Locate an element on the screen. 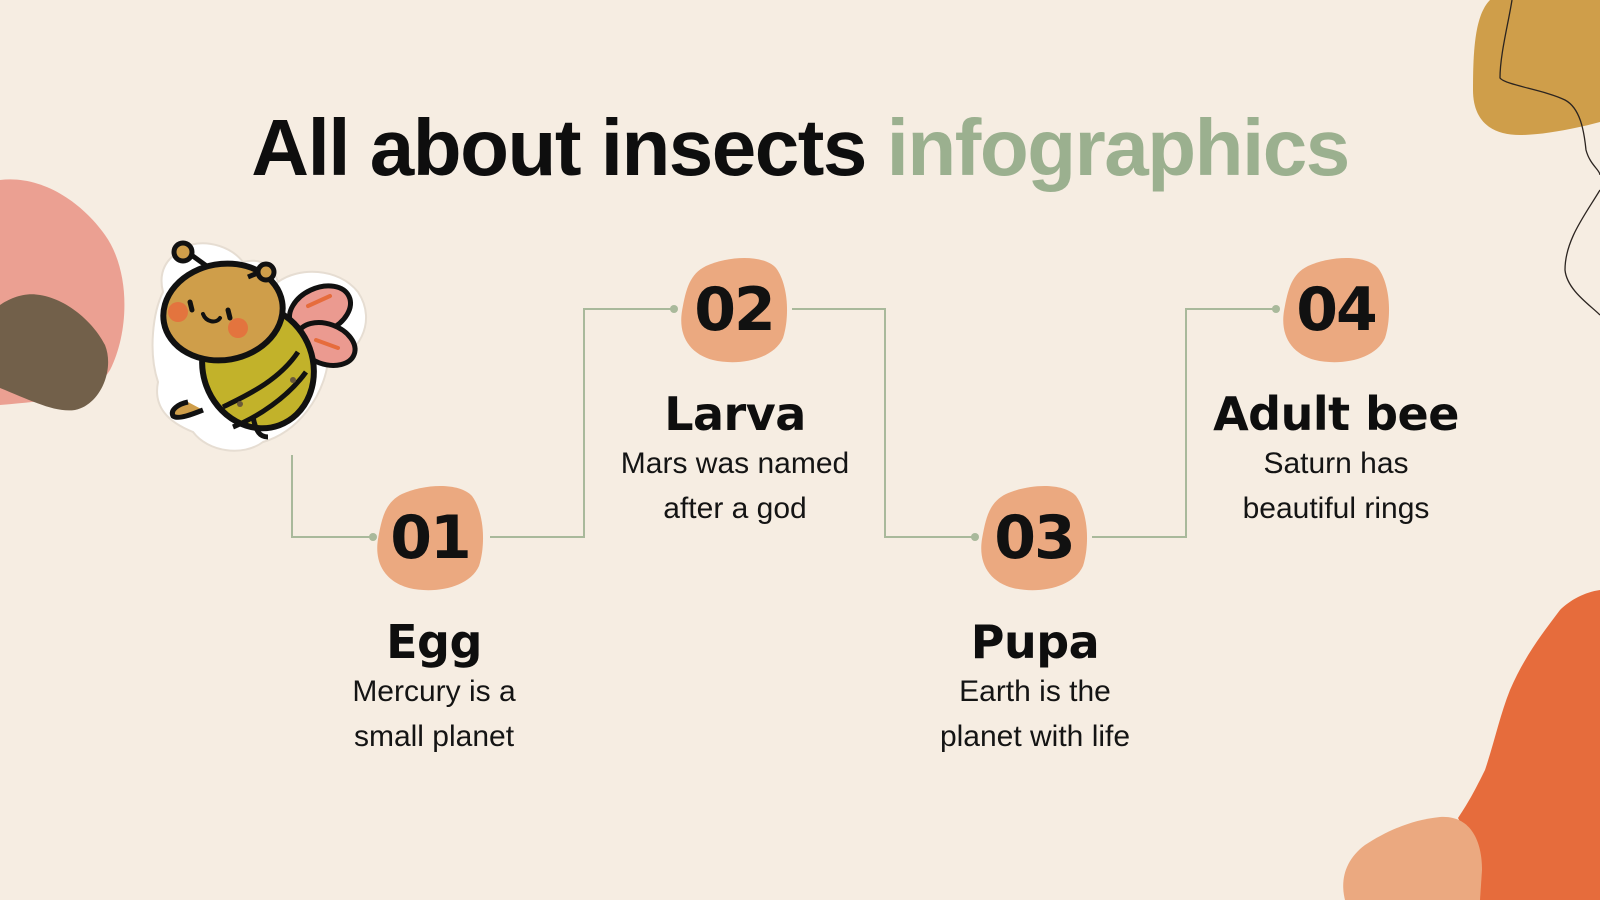  title-accent: infographics is located at coordinates (1118, 147).